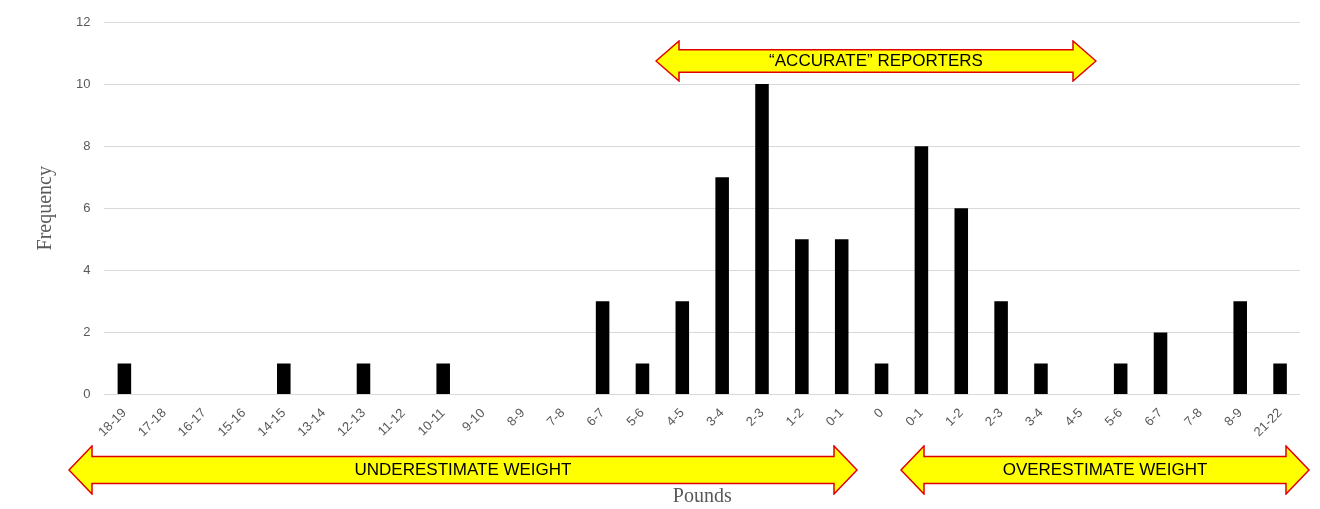 This screenshot has width=1320, height=509. Describe the element at coordinates (87, 145) in the screenshot. I see `y-tick-label: 8` at that location.